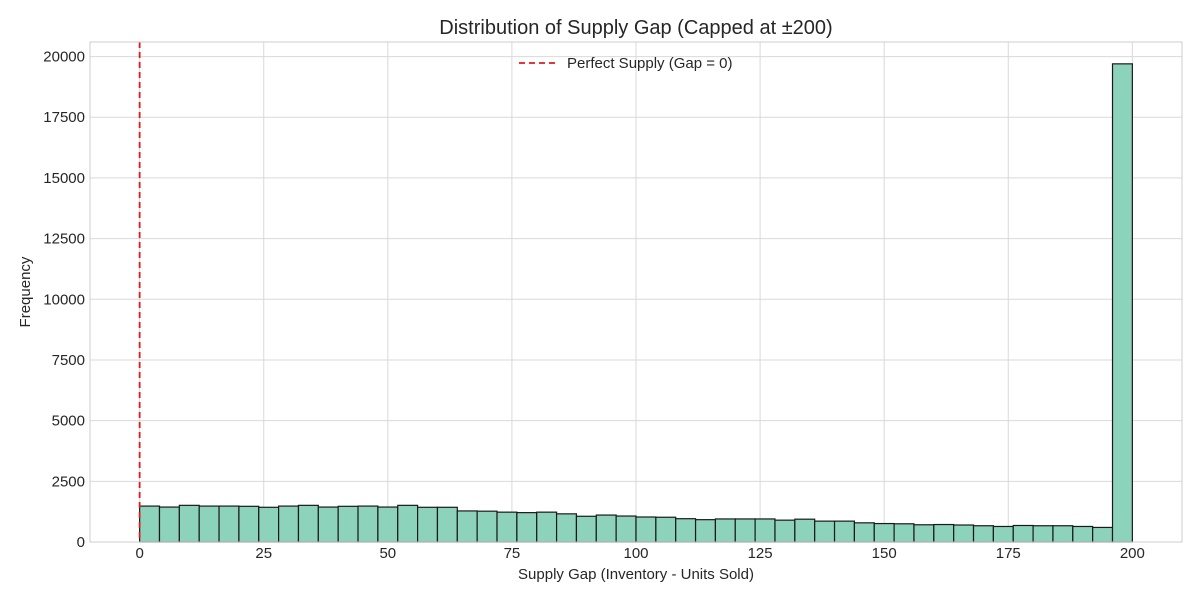 The height and width of the screenshot is (605, 1200). Describe the element at coordinates (636, 574) in the screenshot. I see `x-axis-label: Supply Gap (Inventory - Units Sold)` at that location.